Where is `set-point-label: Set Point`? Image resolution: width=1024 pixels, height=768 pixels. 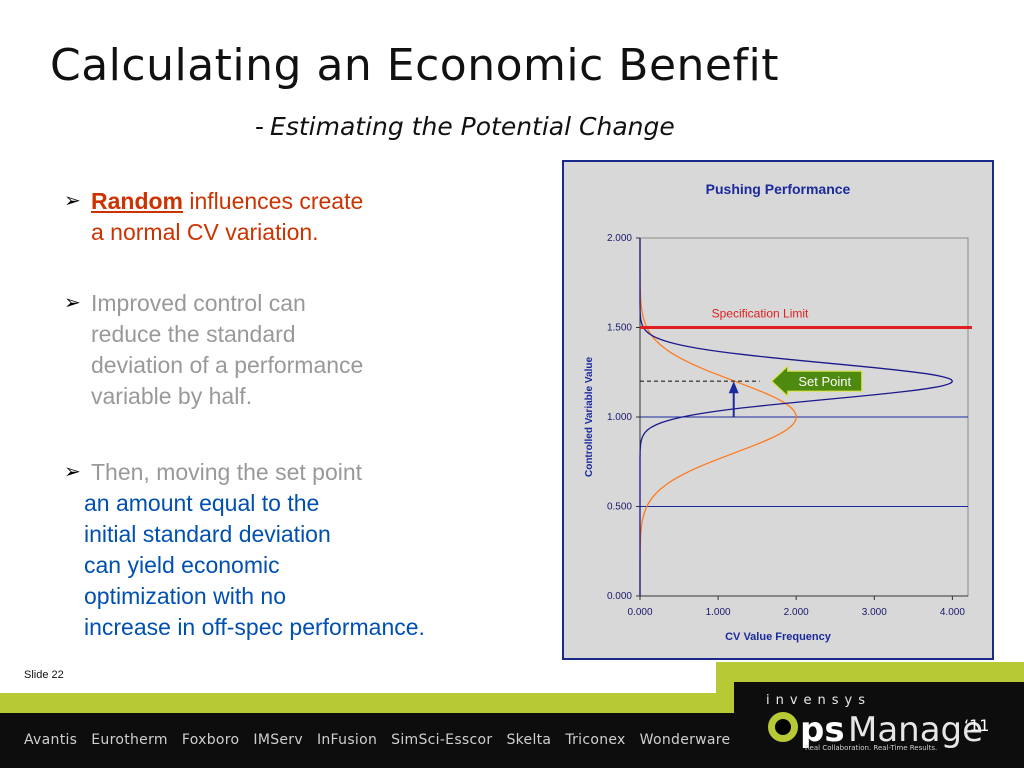
set-point-label: Set Point is located at coordinates (824, 381).